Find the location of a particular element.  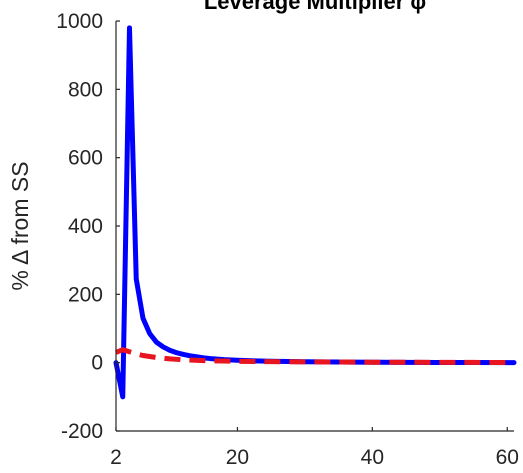

y-axis-title: % Δ from SS is located at coordinates (20, 225).